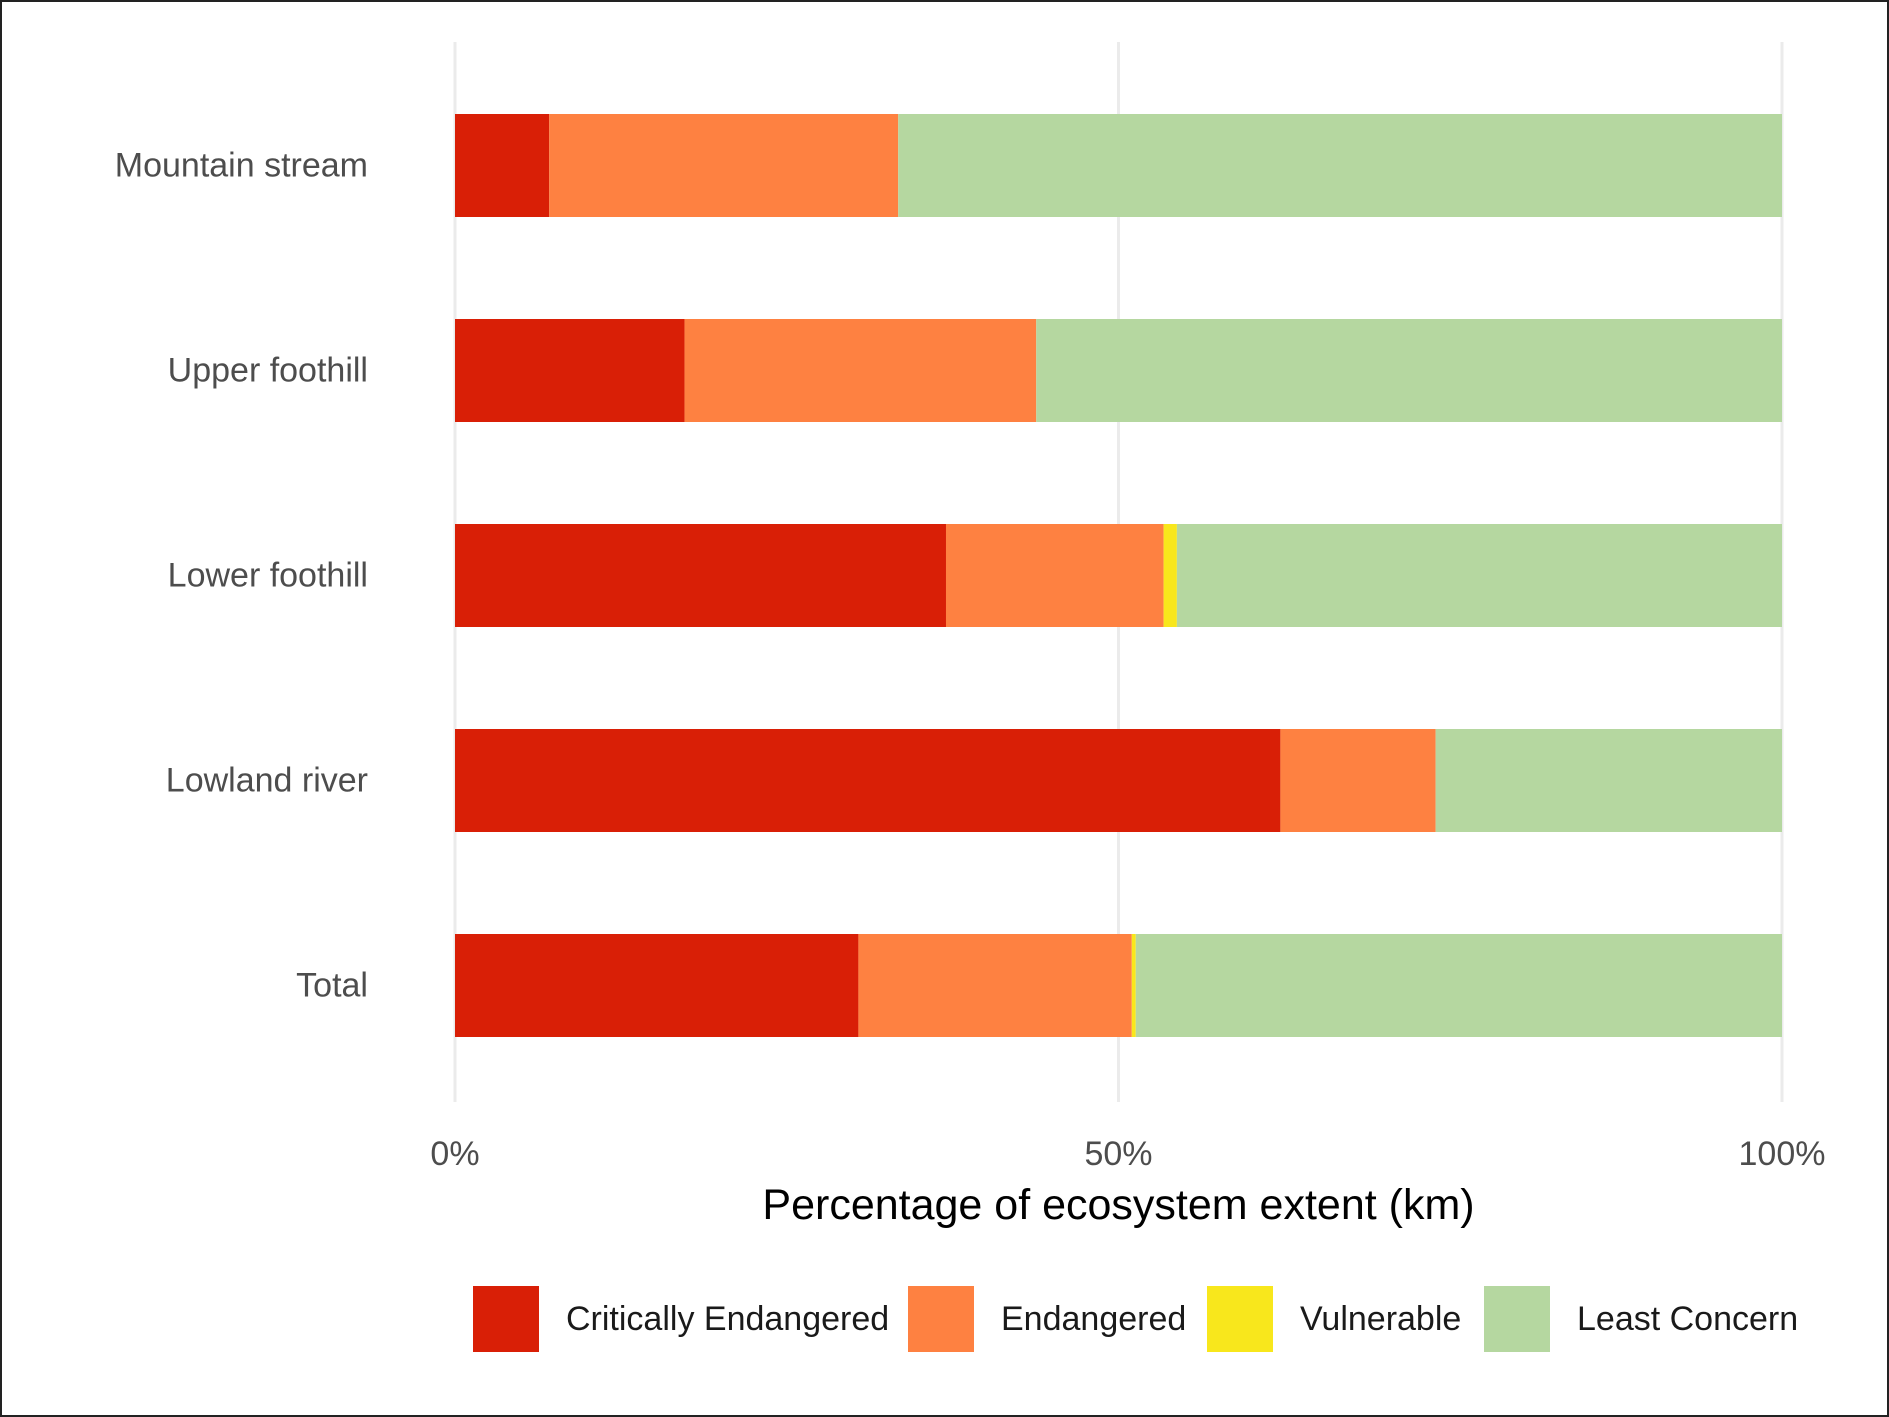  I want to click on bar-lower-foothill-vulnerable, so click(1170, 575).